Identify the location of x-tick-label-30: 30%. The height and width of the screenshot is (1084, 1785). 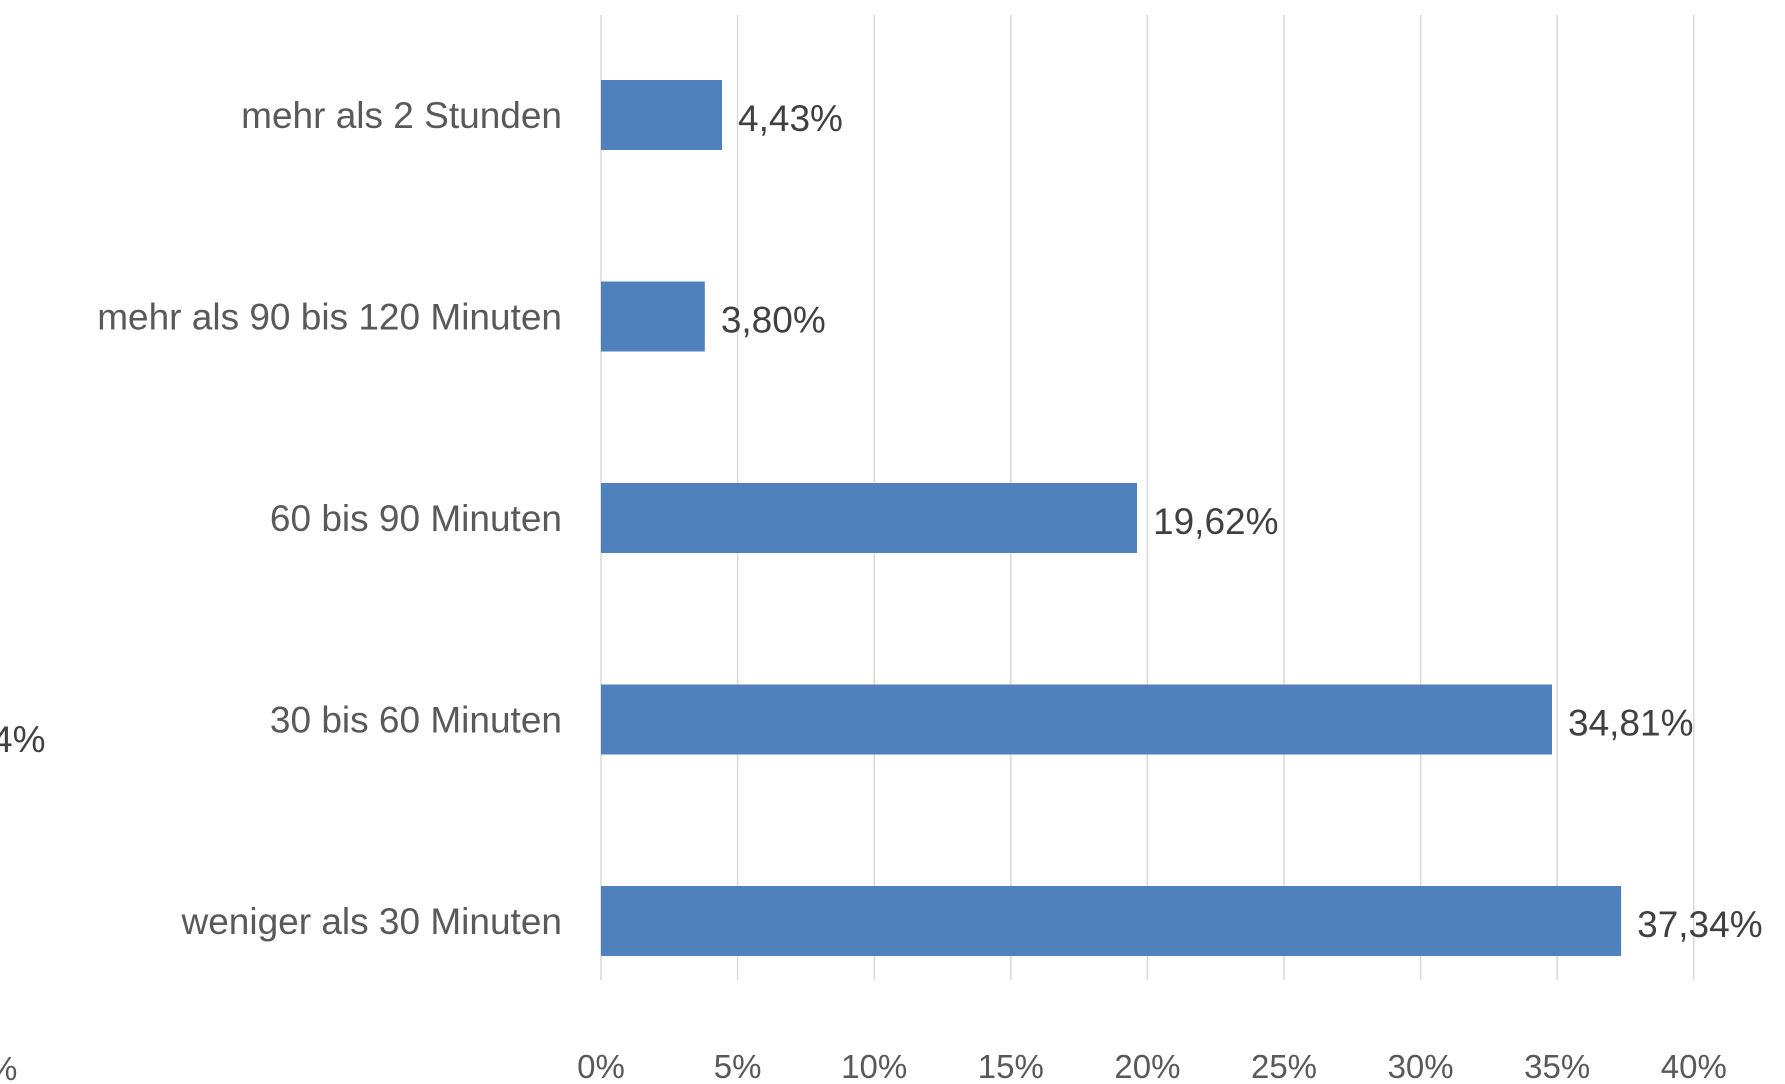
(1421, 1066).